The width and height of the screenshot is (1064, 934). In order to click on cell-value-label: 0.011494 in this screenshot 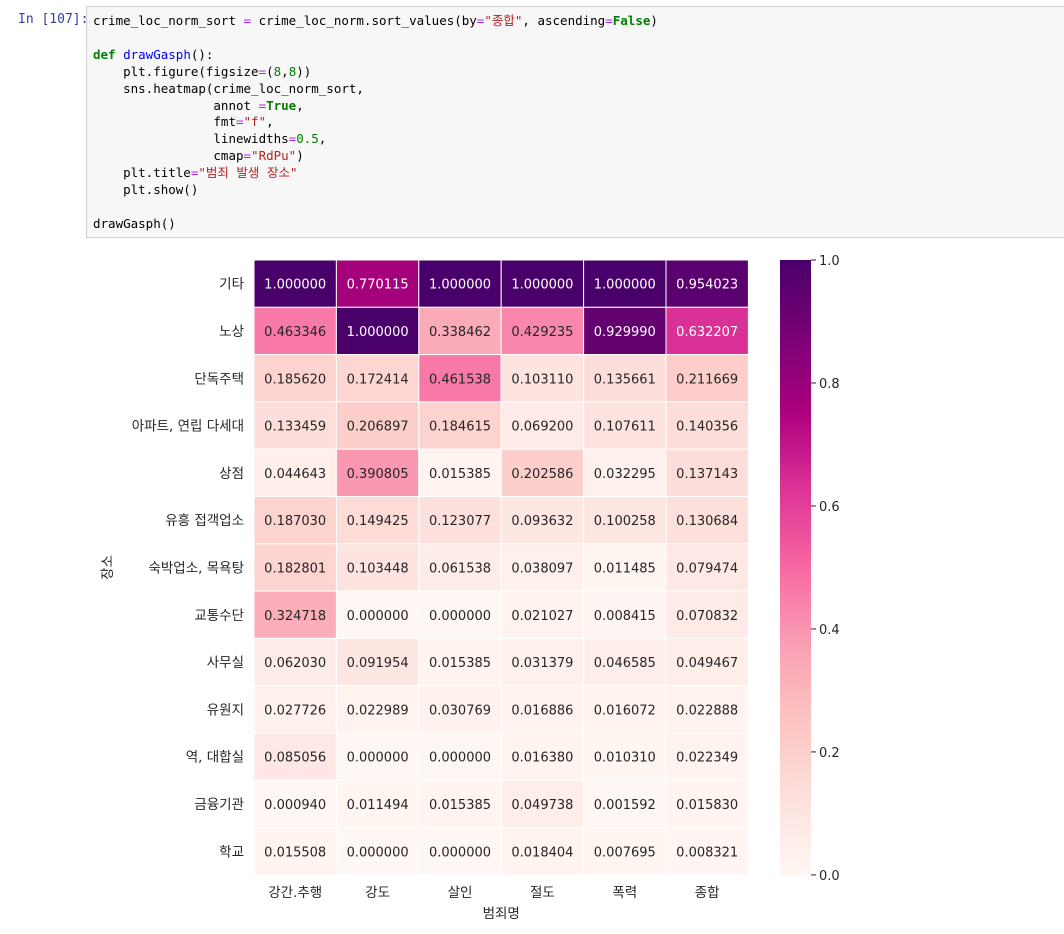, I will do `click(378, 805)`.